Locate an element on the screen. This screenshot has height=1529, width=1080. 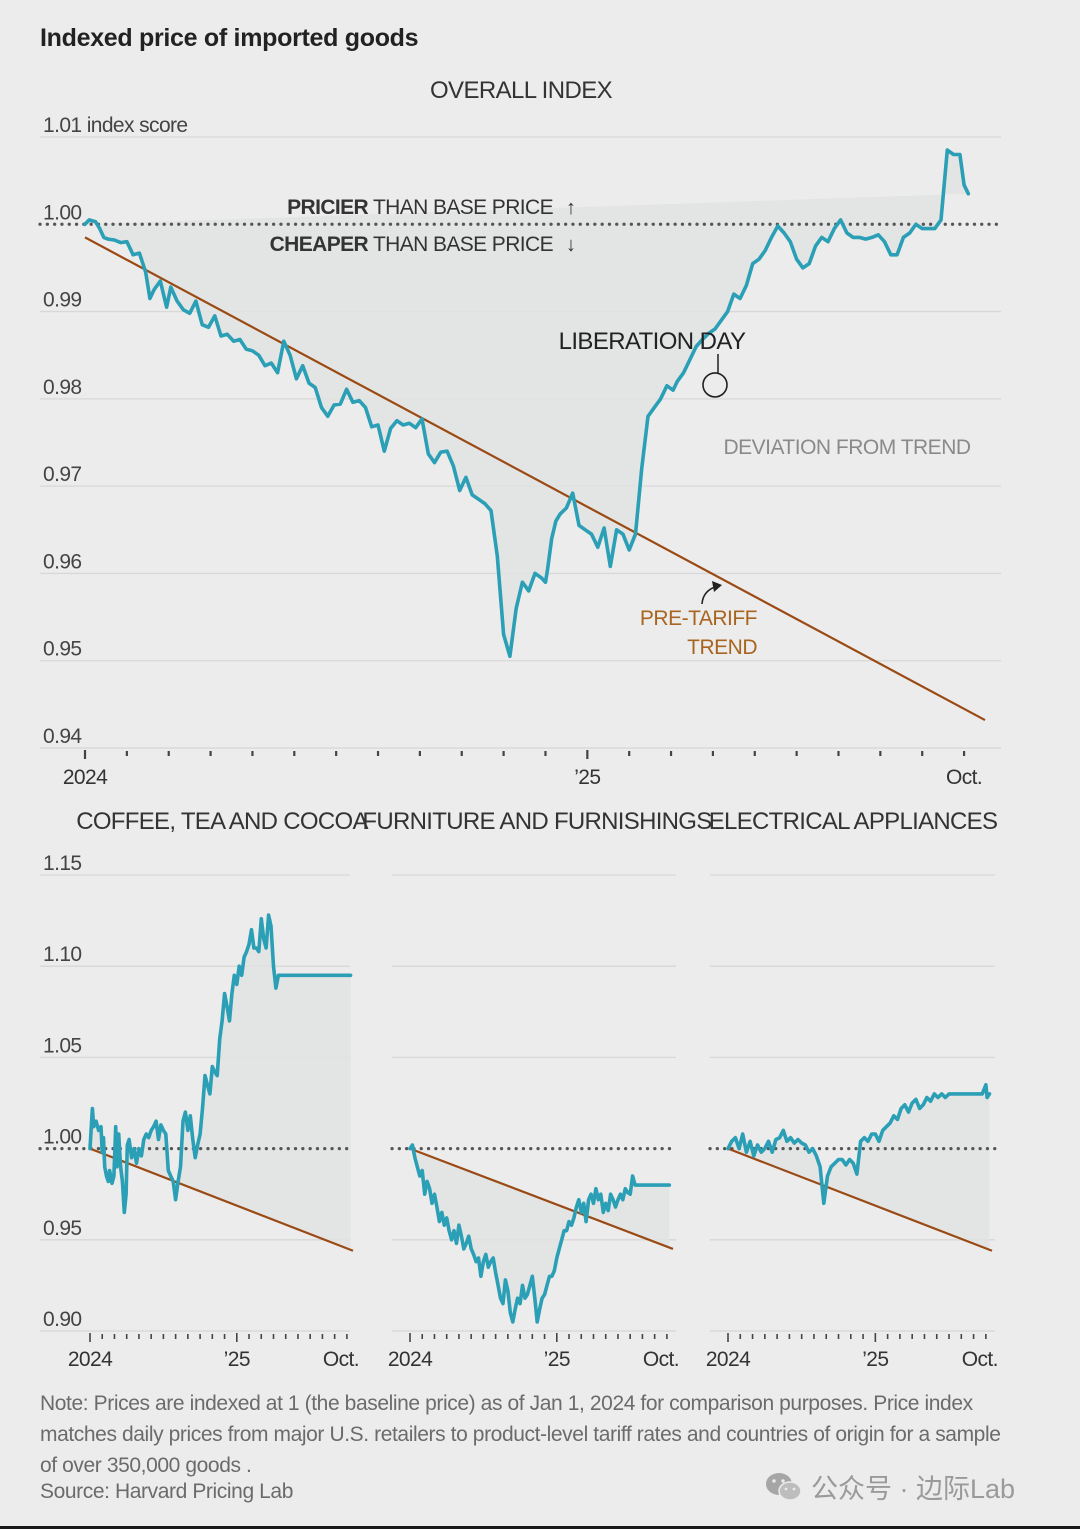
electrical-appliances-panel: ELECTRICAL APPLIANCES 2024 ’25 Oct. is located at coordinates (852, 1089).